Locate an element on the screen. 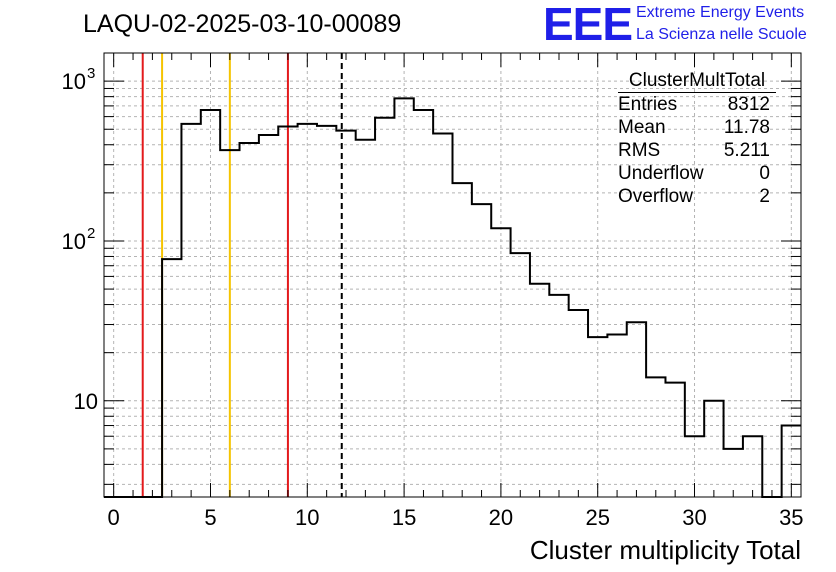 The height and width of the screenshot is (572, 836). stats-title: ClusterMultTotal is located at coordinates (697, 81).